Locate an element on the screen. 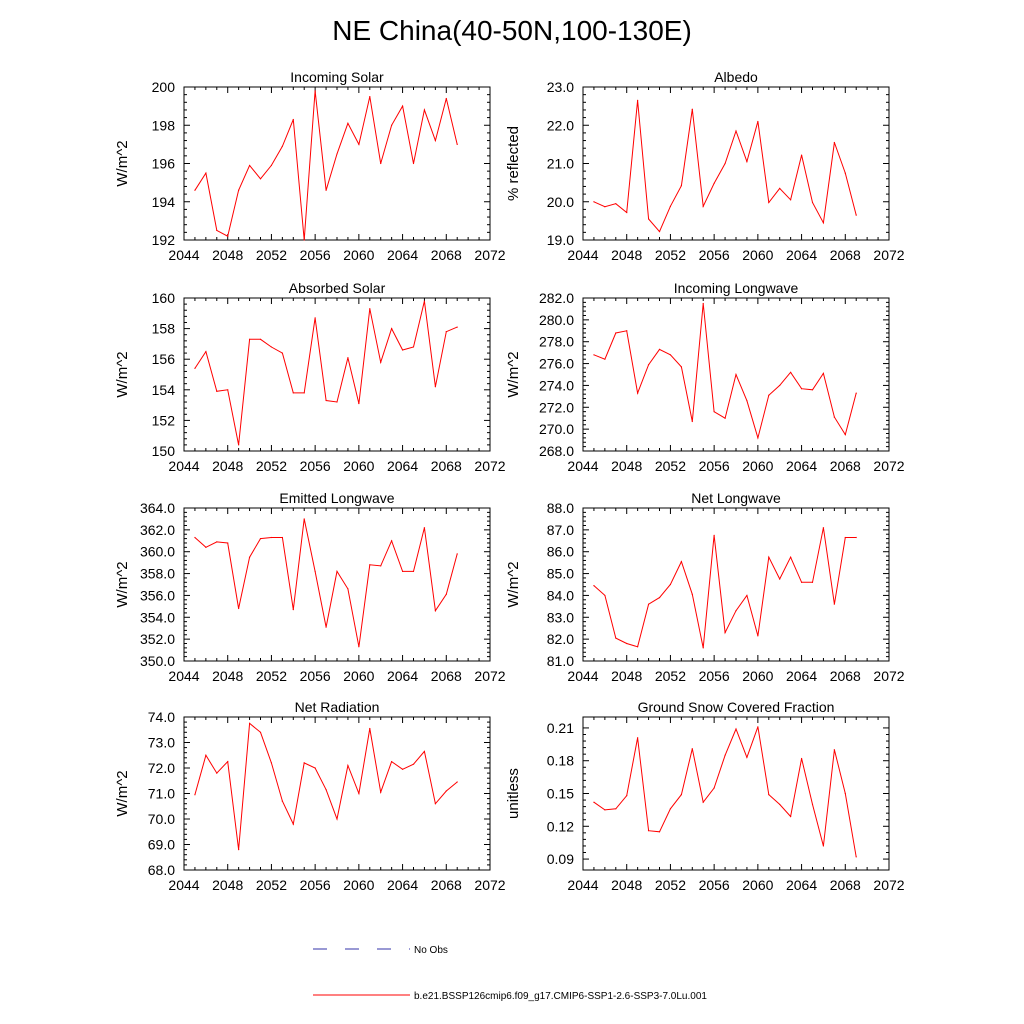  y-tick-label: 0.21 is located at coordinates (560, 728).